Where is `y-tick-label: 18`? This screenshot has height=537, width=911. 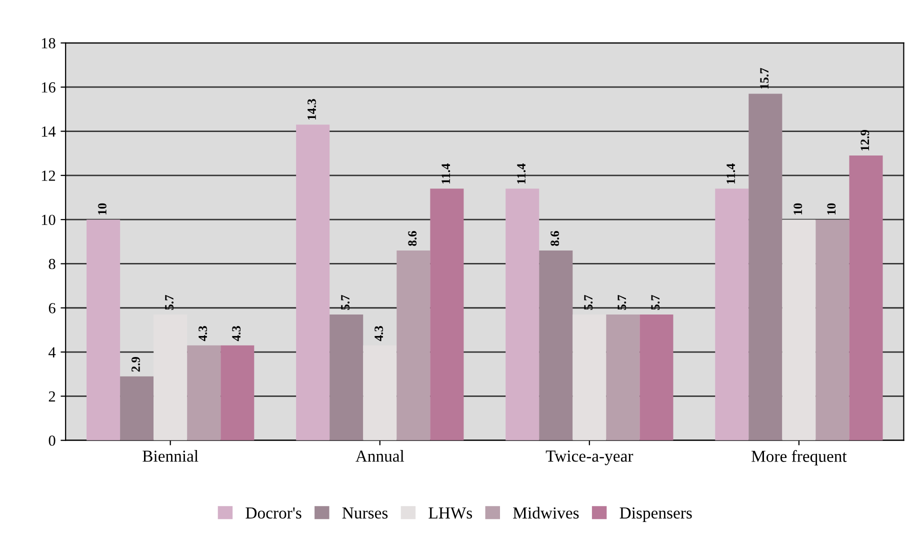
y-tick-label: 18 is located at coordinates (49, 43).